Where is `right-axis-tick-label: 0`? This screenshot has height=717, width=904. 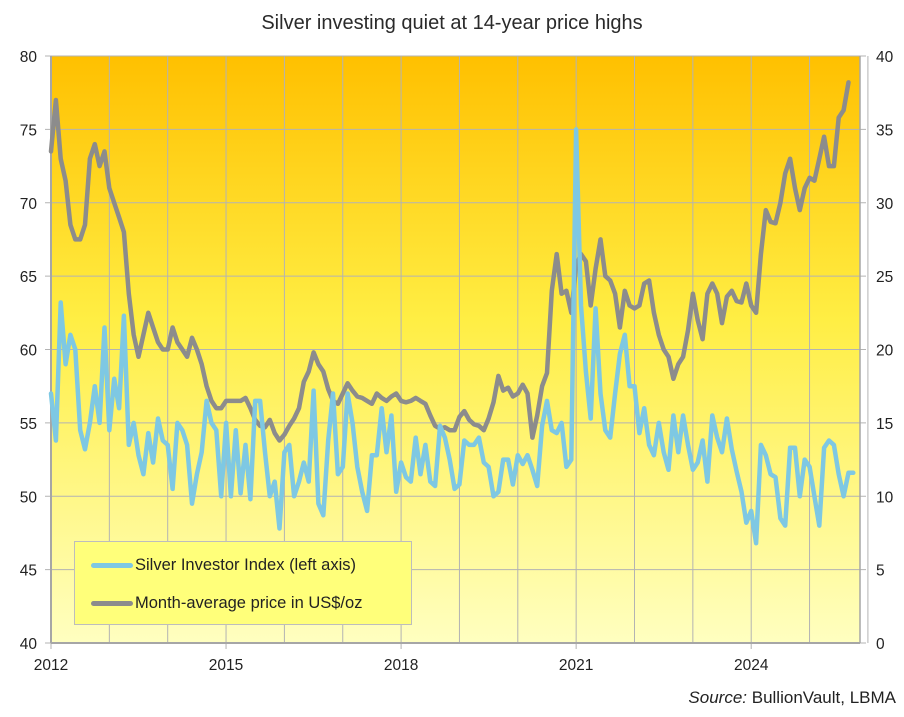
right-axis-tick-label: 0 is located at coordinates (880, 644).